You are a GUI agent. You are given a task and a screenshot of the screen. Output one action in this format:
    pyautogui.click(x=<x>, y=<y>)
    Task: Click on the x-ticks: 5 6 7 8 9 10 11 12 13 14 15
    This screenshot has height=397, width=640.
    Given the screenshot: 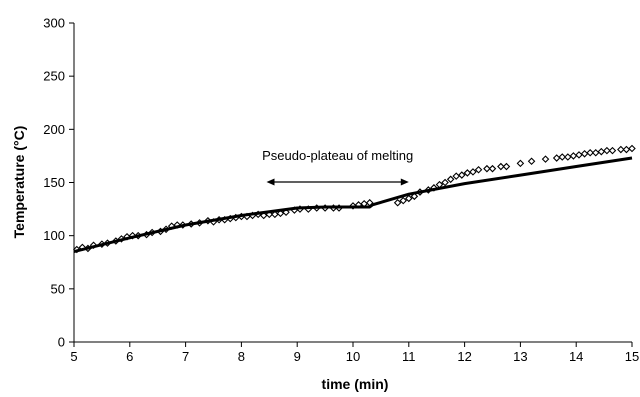 What is the action you would take?
    pyautogui.click(x=354, y=353)
    